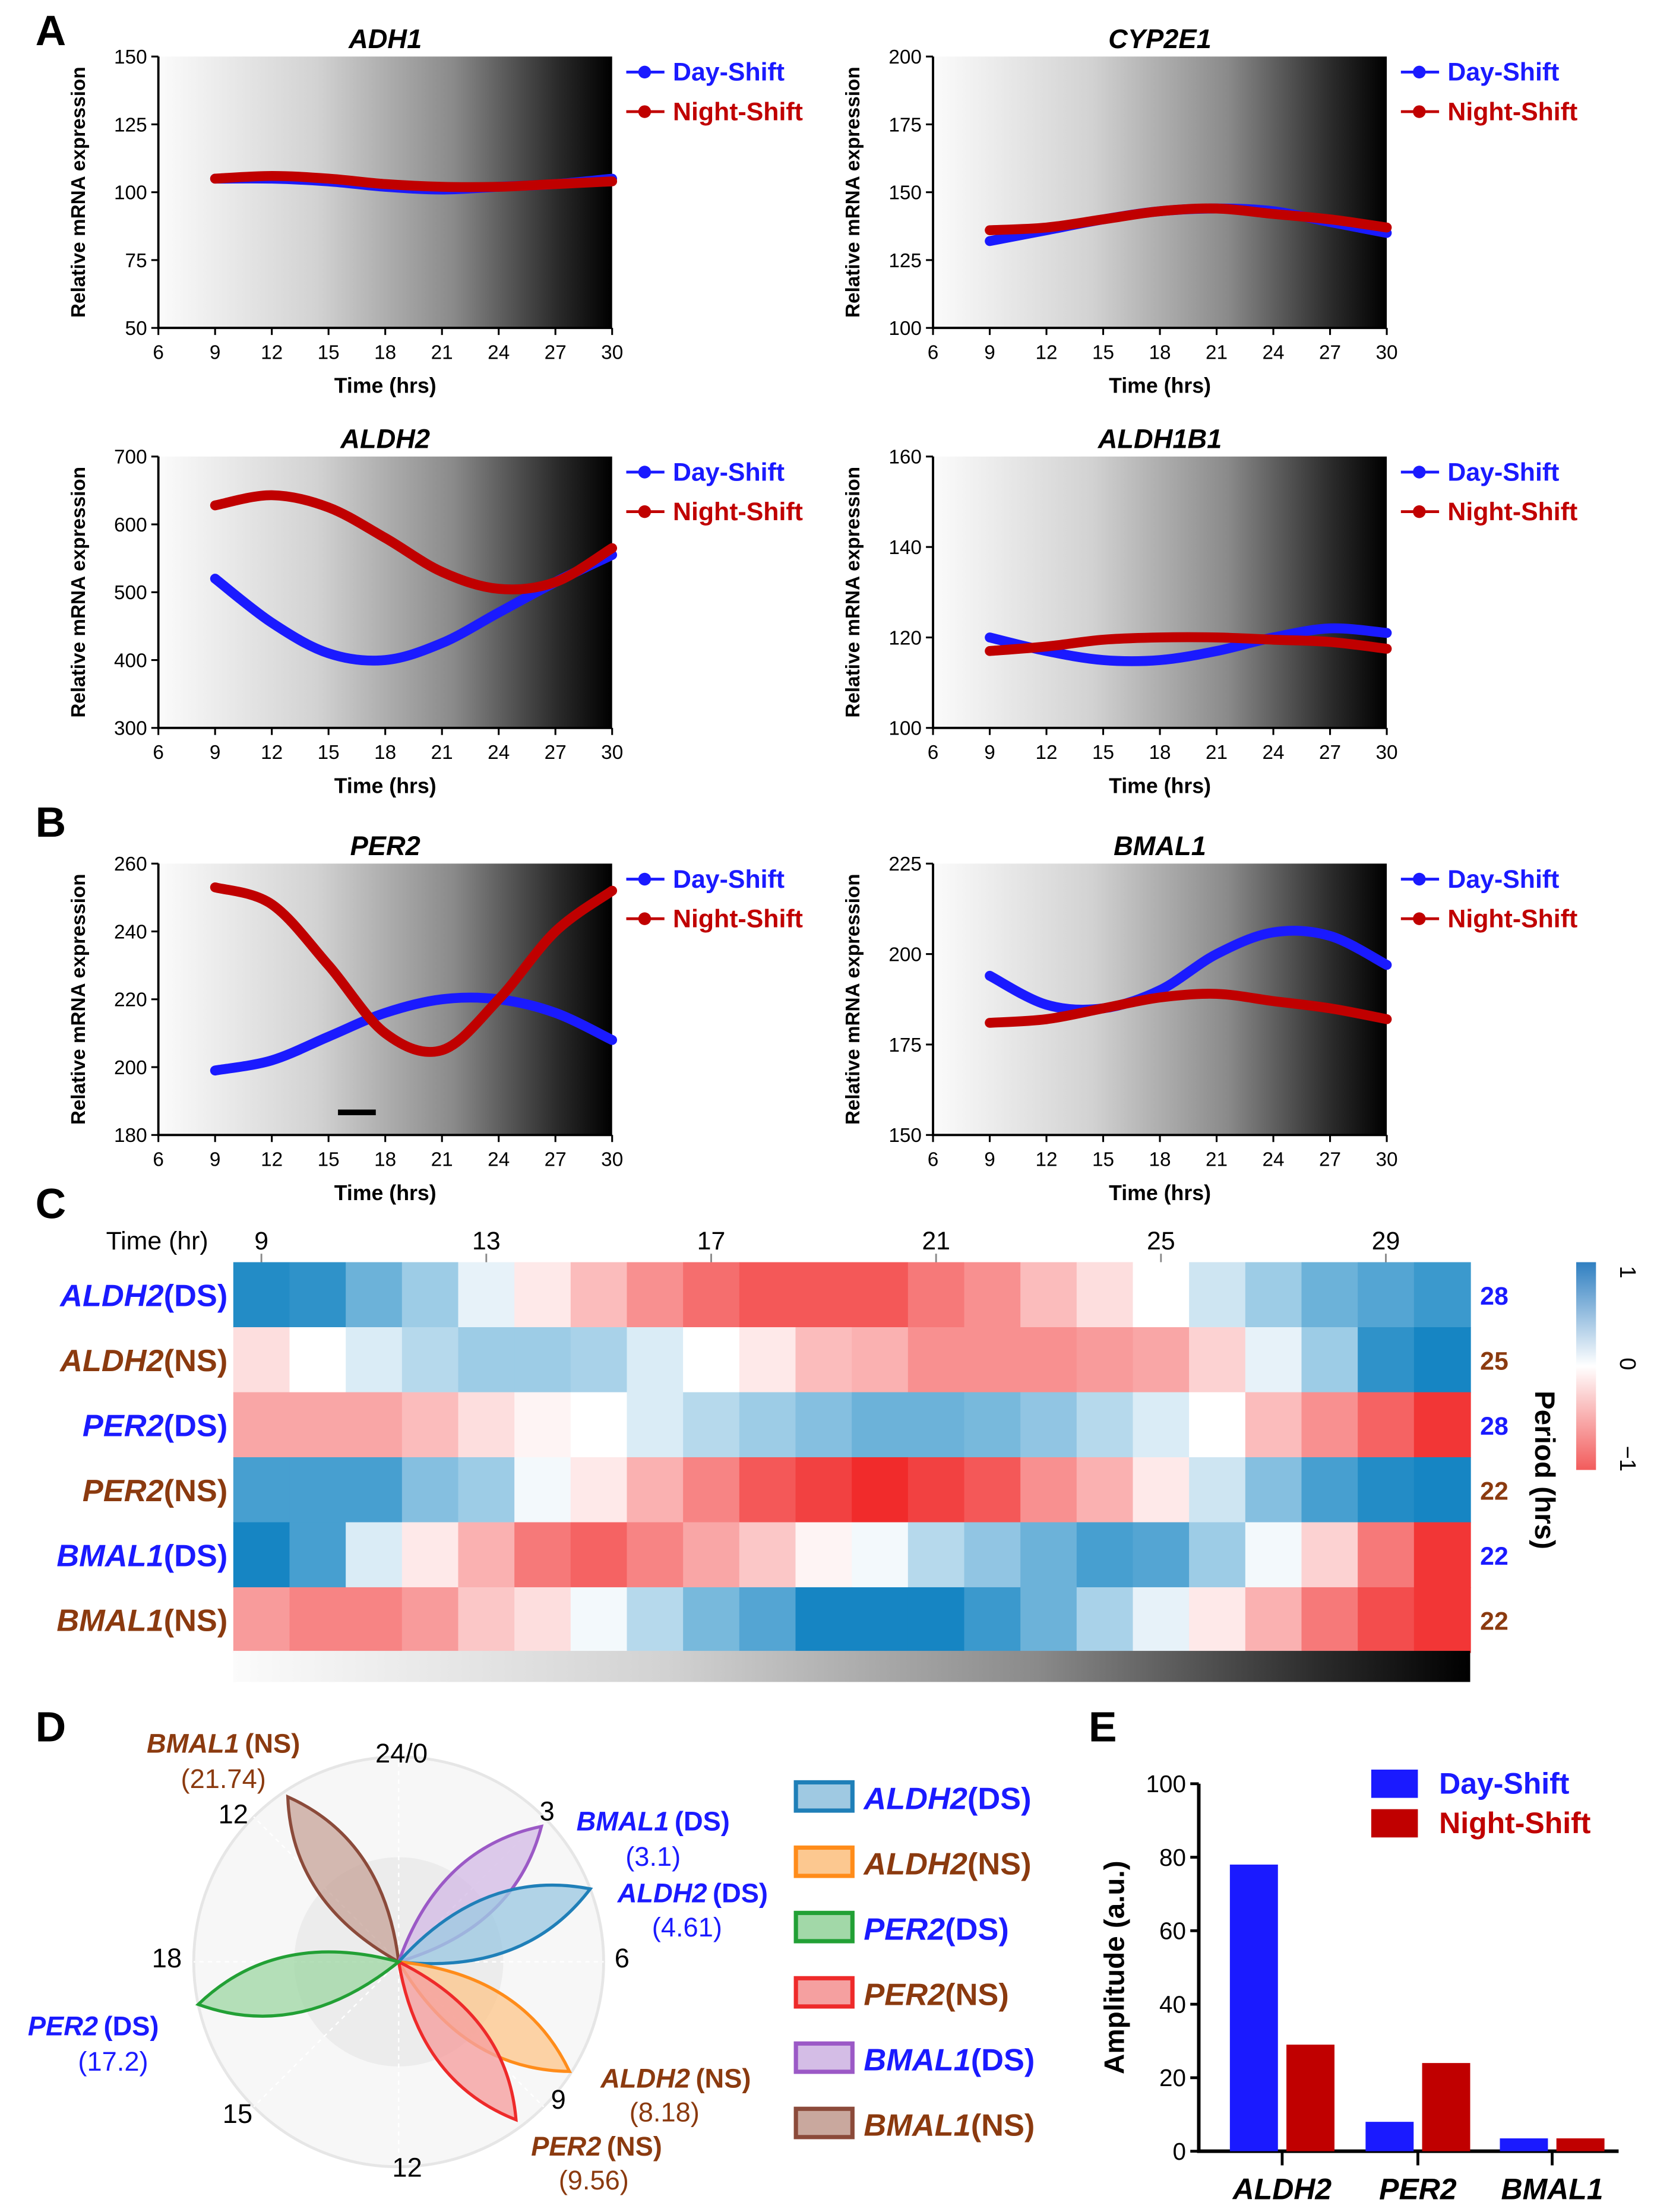 The height and width of the screenshot is (2212, 1654). I want to click on day-shift-line, so click(414, 1034).